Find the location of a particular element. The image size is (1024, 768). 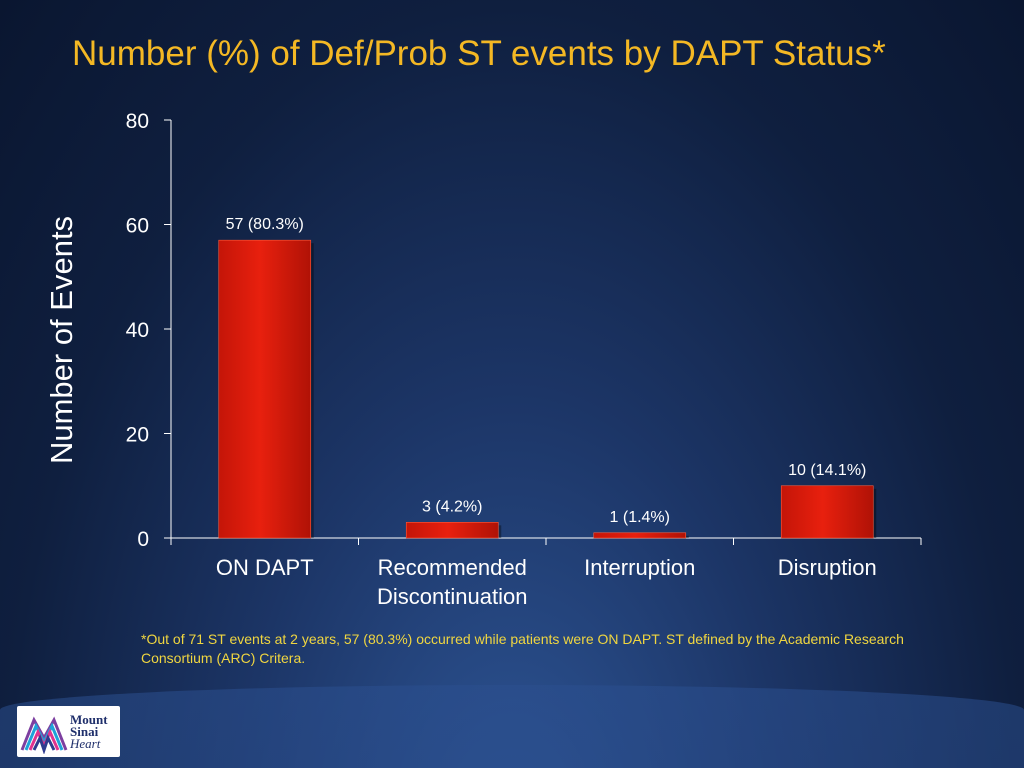

data-label: 57 (80.3%) is located at coordinates (265, 224).